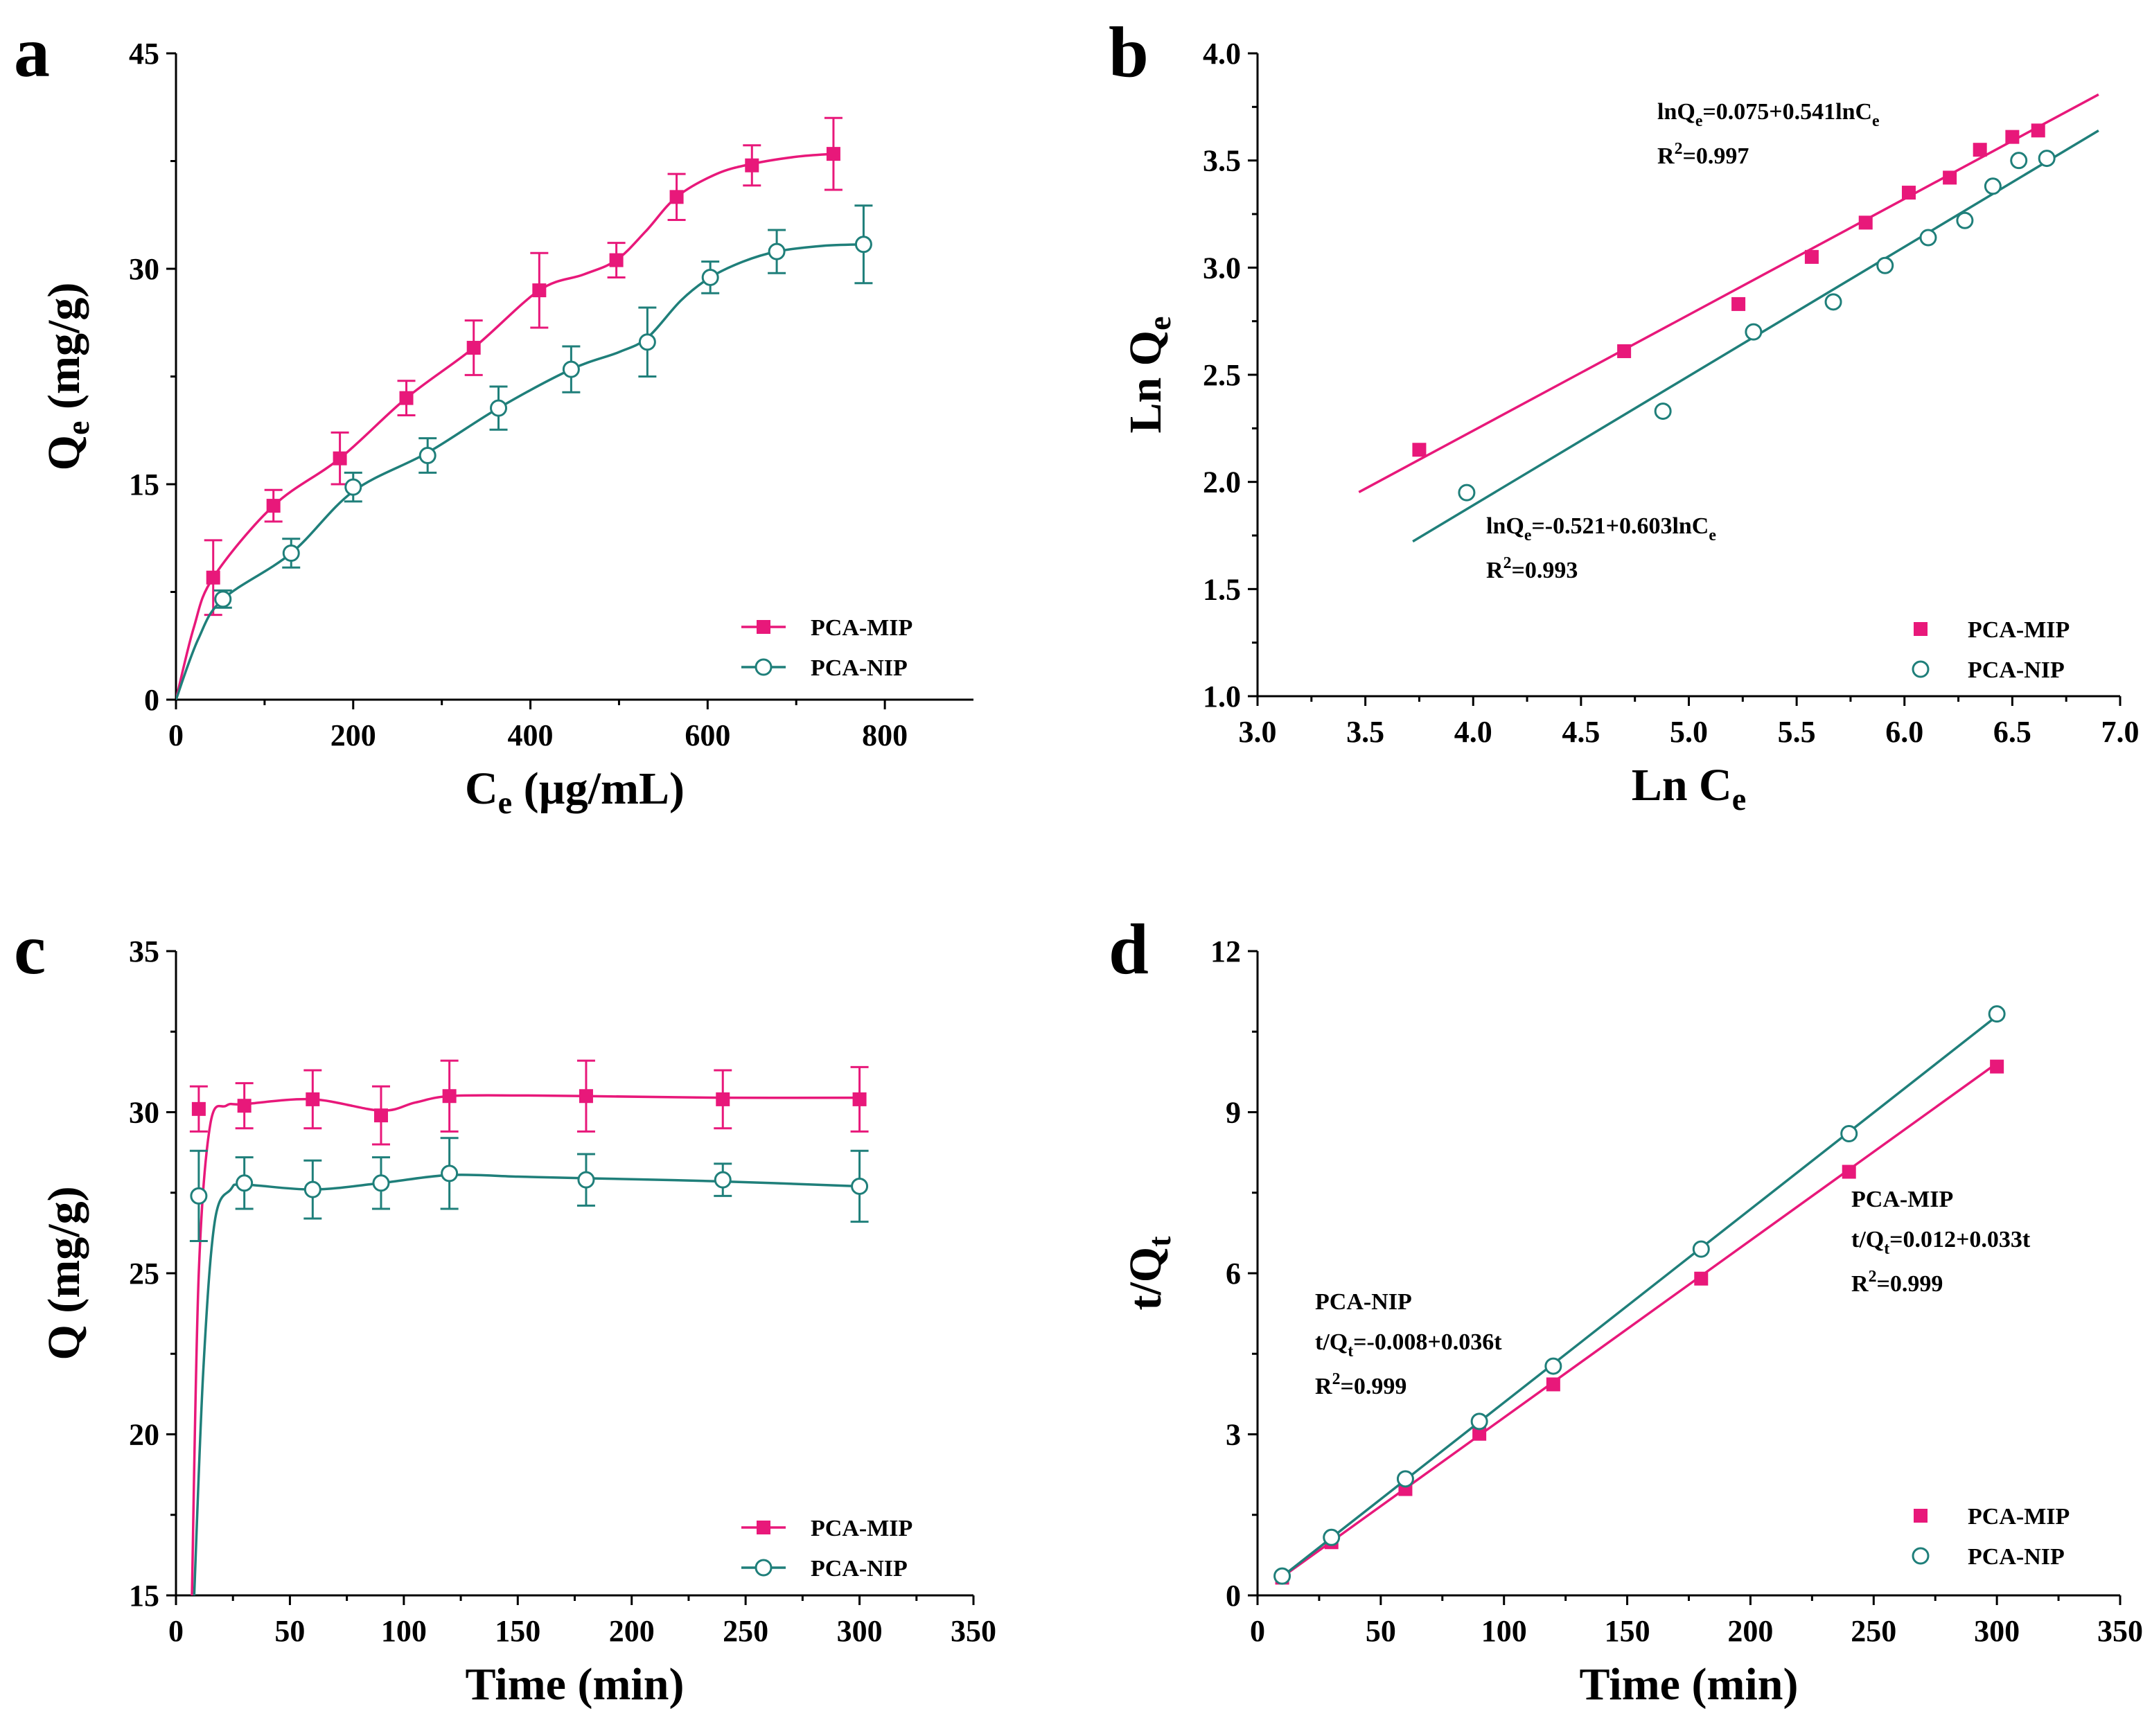  What do you see at coordinates (1129, 52) in the screenshot?
I see `panel-letter: b` at bounding box center [1129, 52].